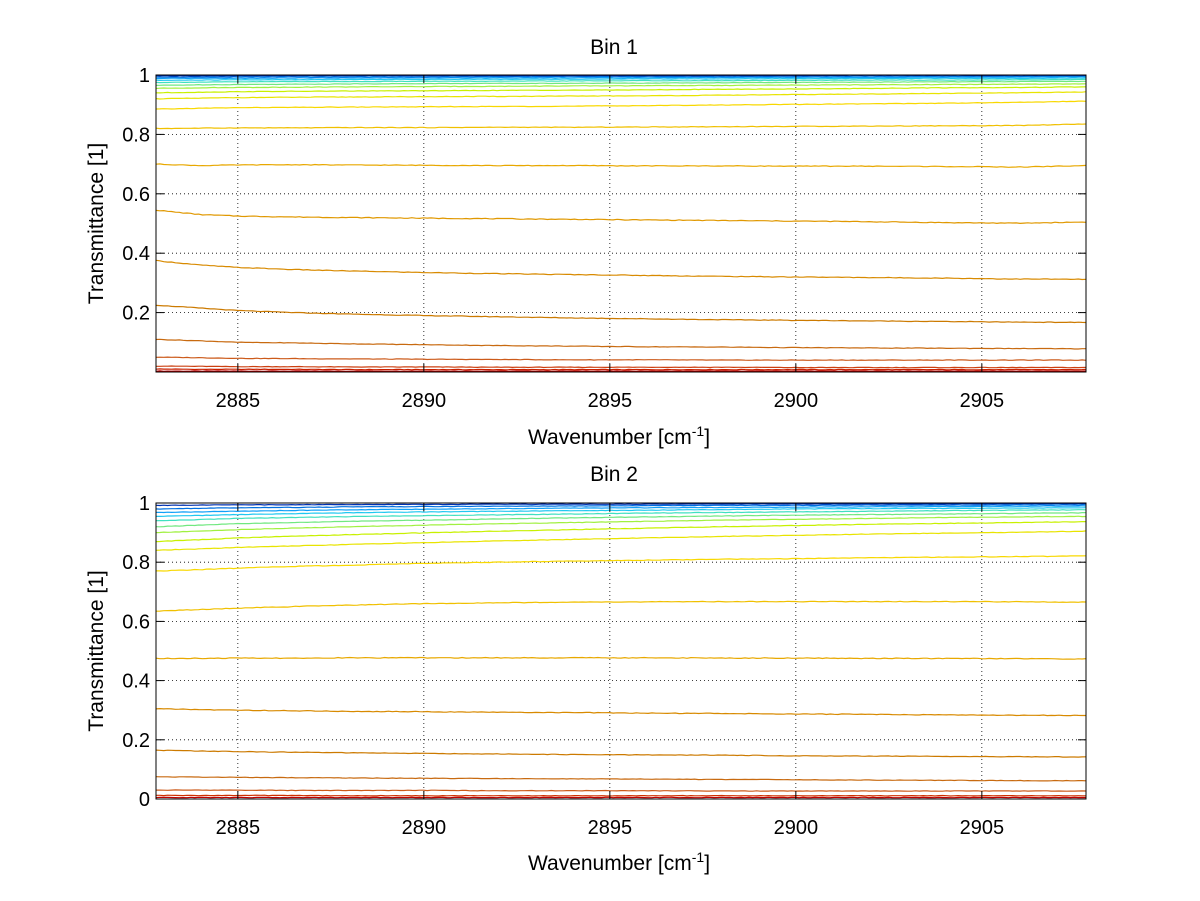 Image resolution: width=1200 pixels, height=901 pixels. I want to click on chart-title: Bin 2, so click(614, 474).